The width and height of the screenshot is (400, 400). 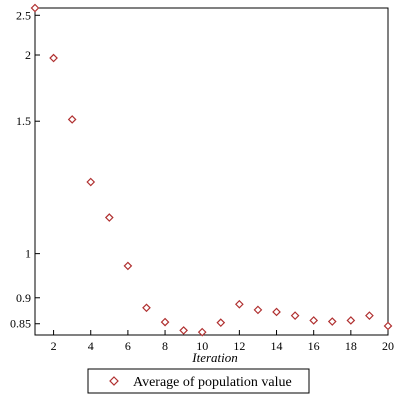 I want to click on y-tick-label: 2.5, so click(x=23, y=15).